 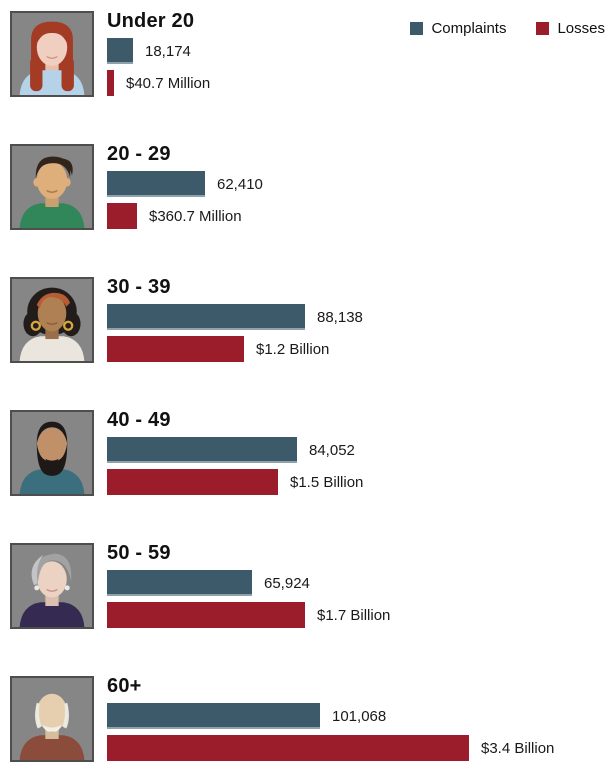 What do you see at coordinates (151, 21) in the screenshot?
I see `age-group-label: Under 20` at bounding box center [151, 21].